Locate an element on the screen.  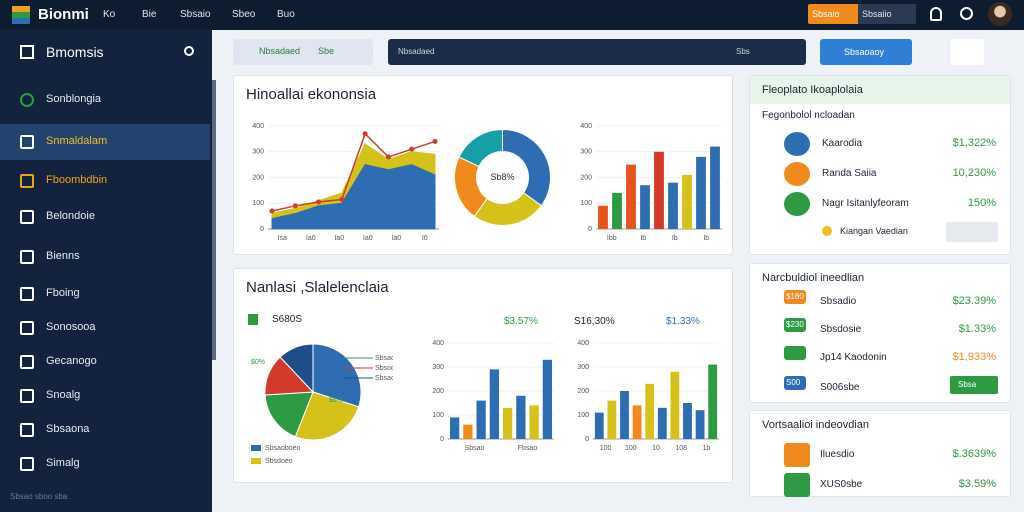
row-label: Randa Saiia is located at coordinates (849, 173).